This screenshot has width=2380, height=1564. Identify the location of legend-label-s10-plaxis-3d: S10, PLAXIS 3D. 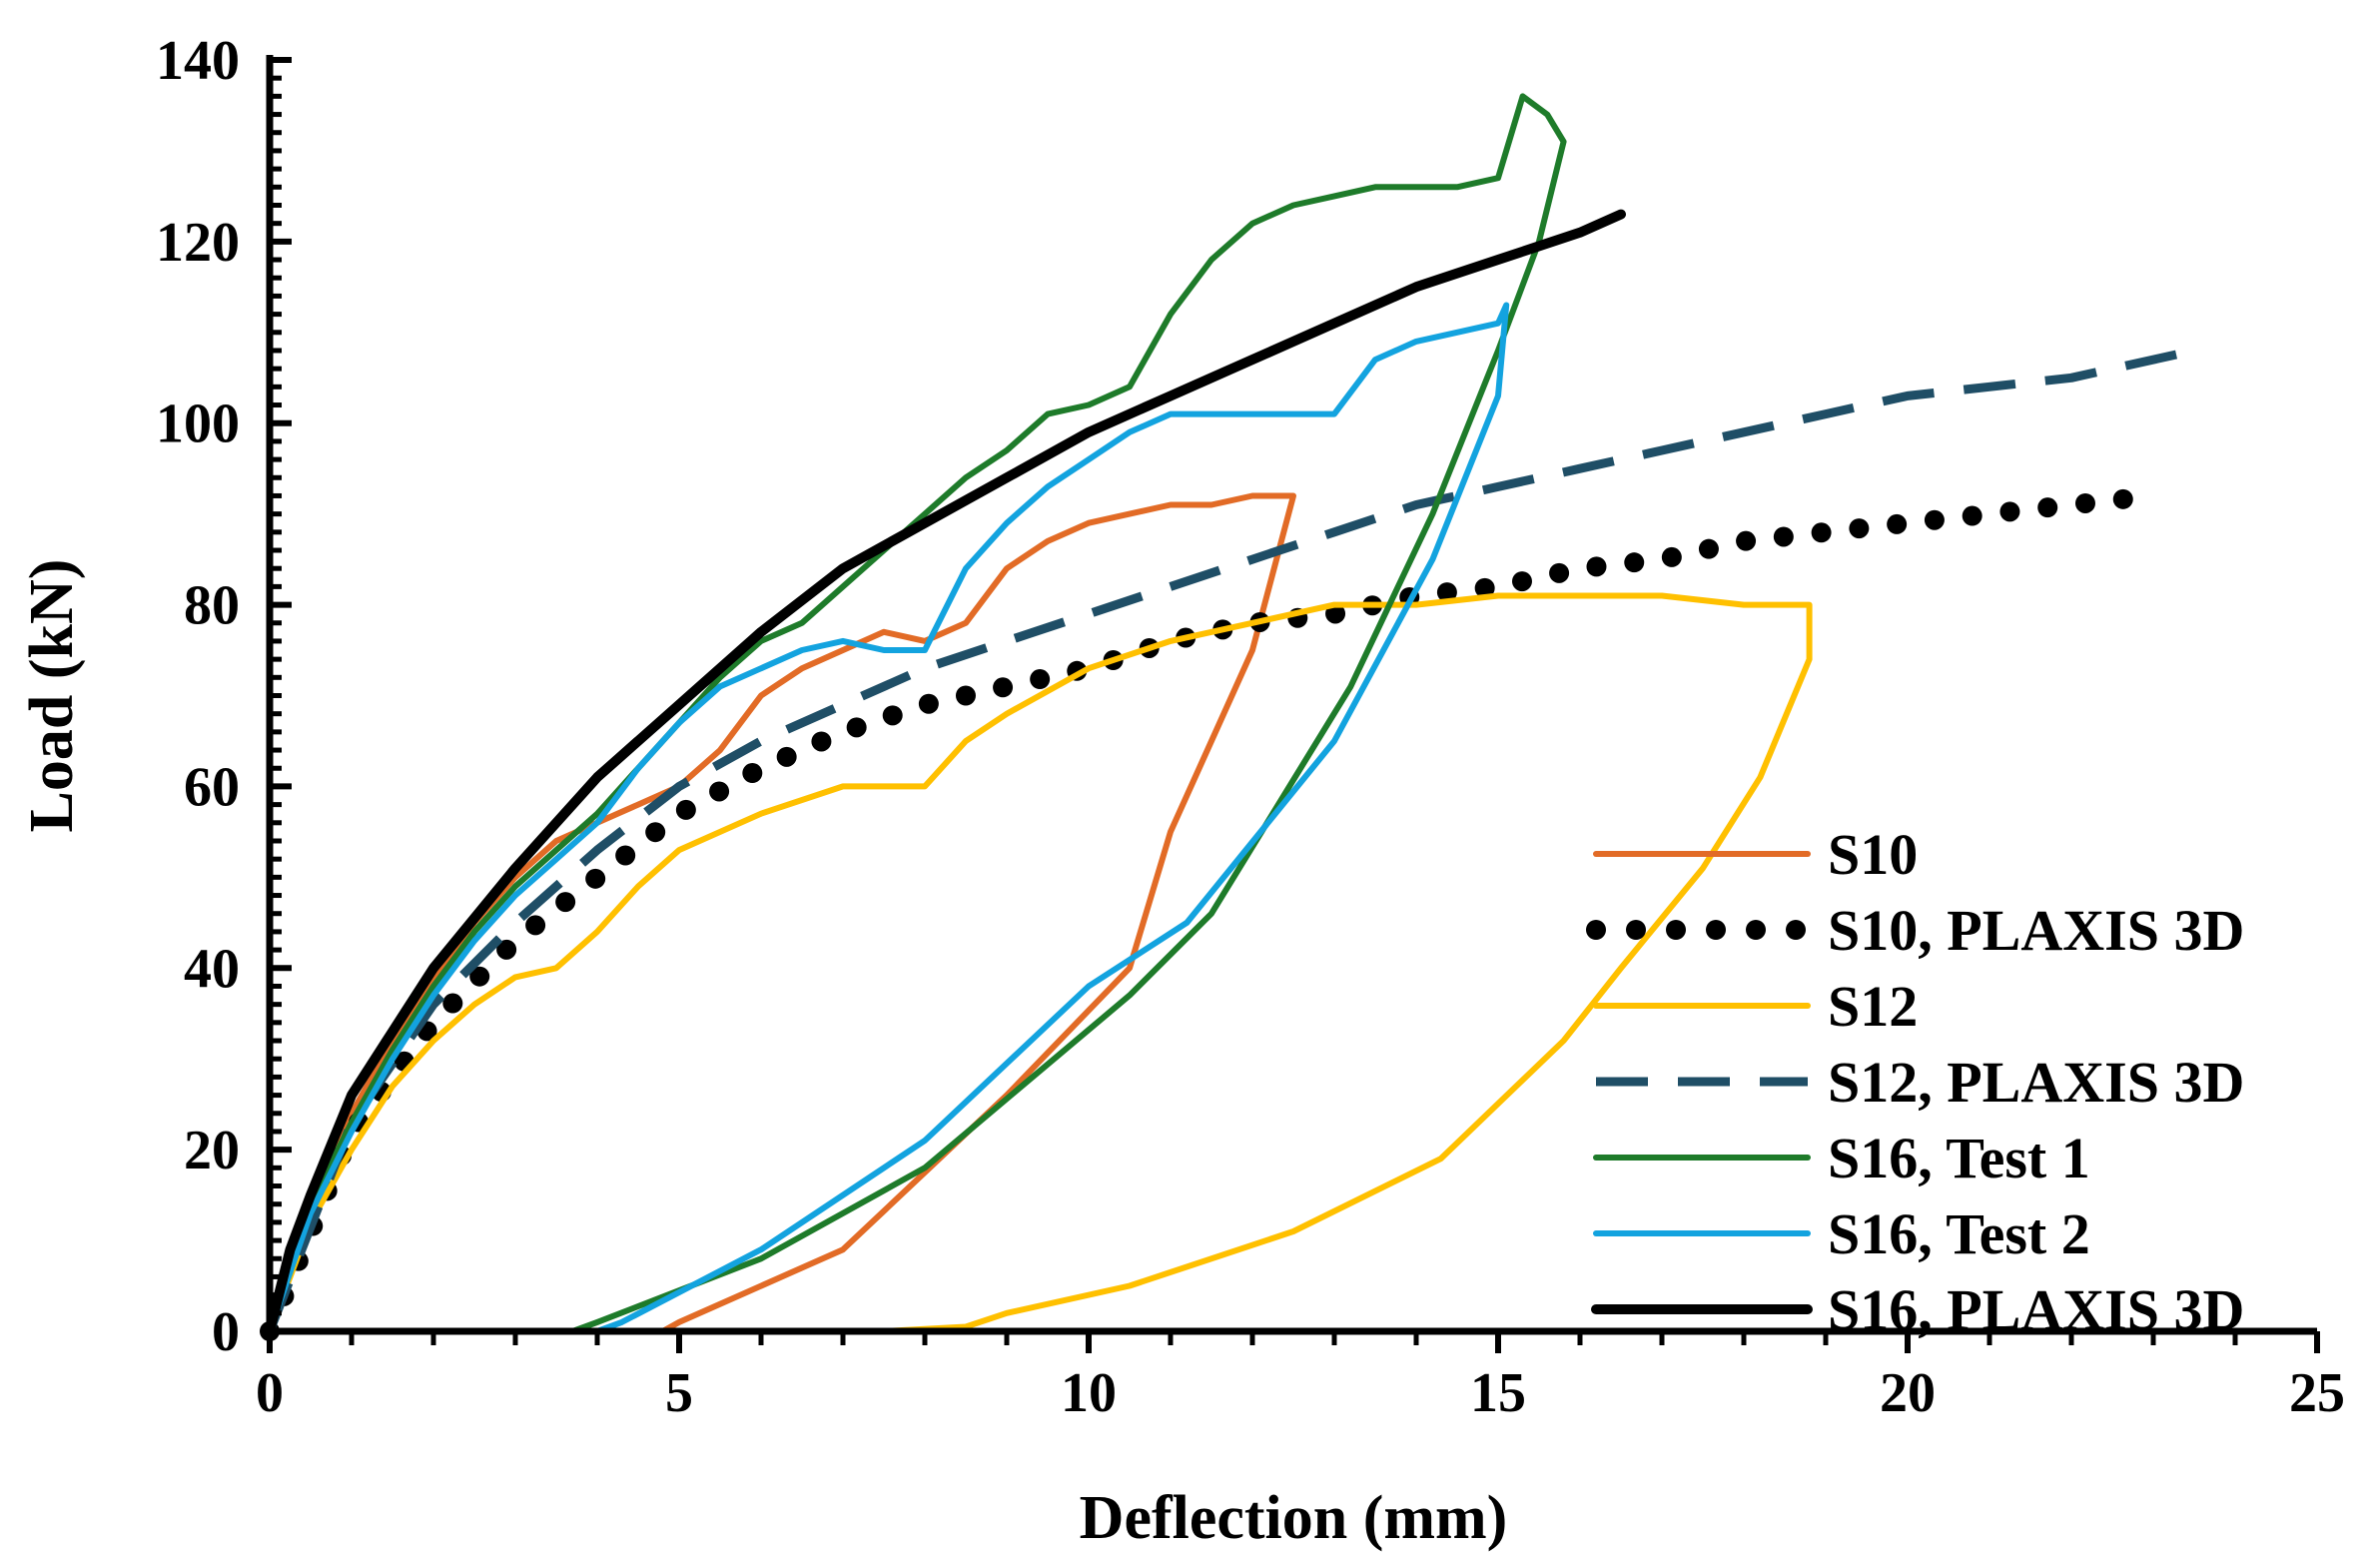
(2036, 930).